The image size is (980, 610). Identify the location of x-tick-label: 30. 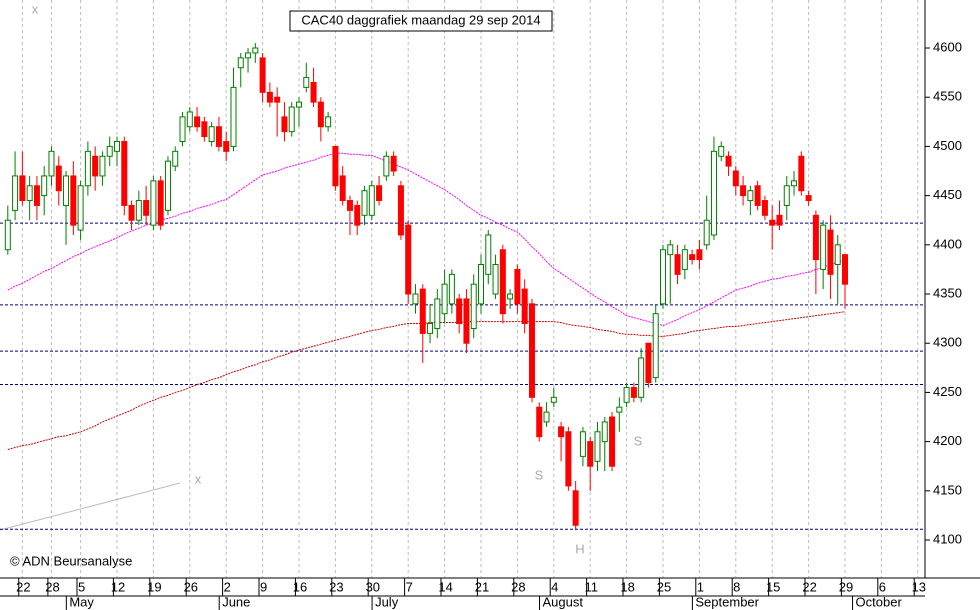
(373, 586).